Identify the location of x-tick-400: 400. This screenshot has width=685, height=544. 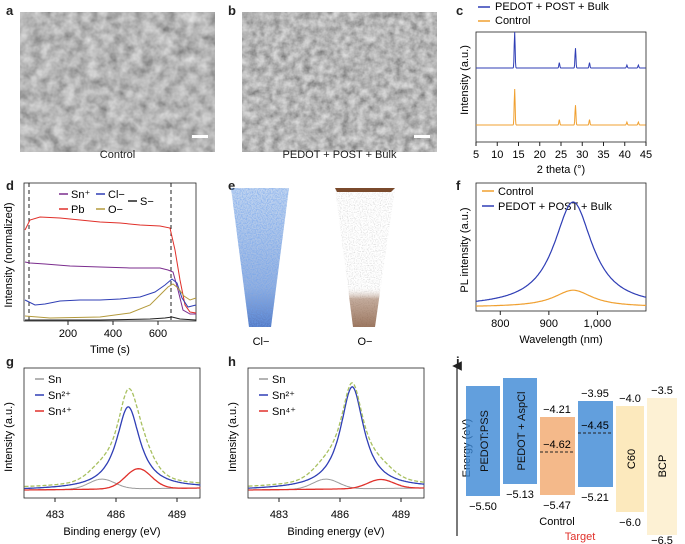
(113, 334).